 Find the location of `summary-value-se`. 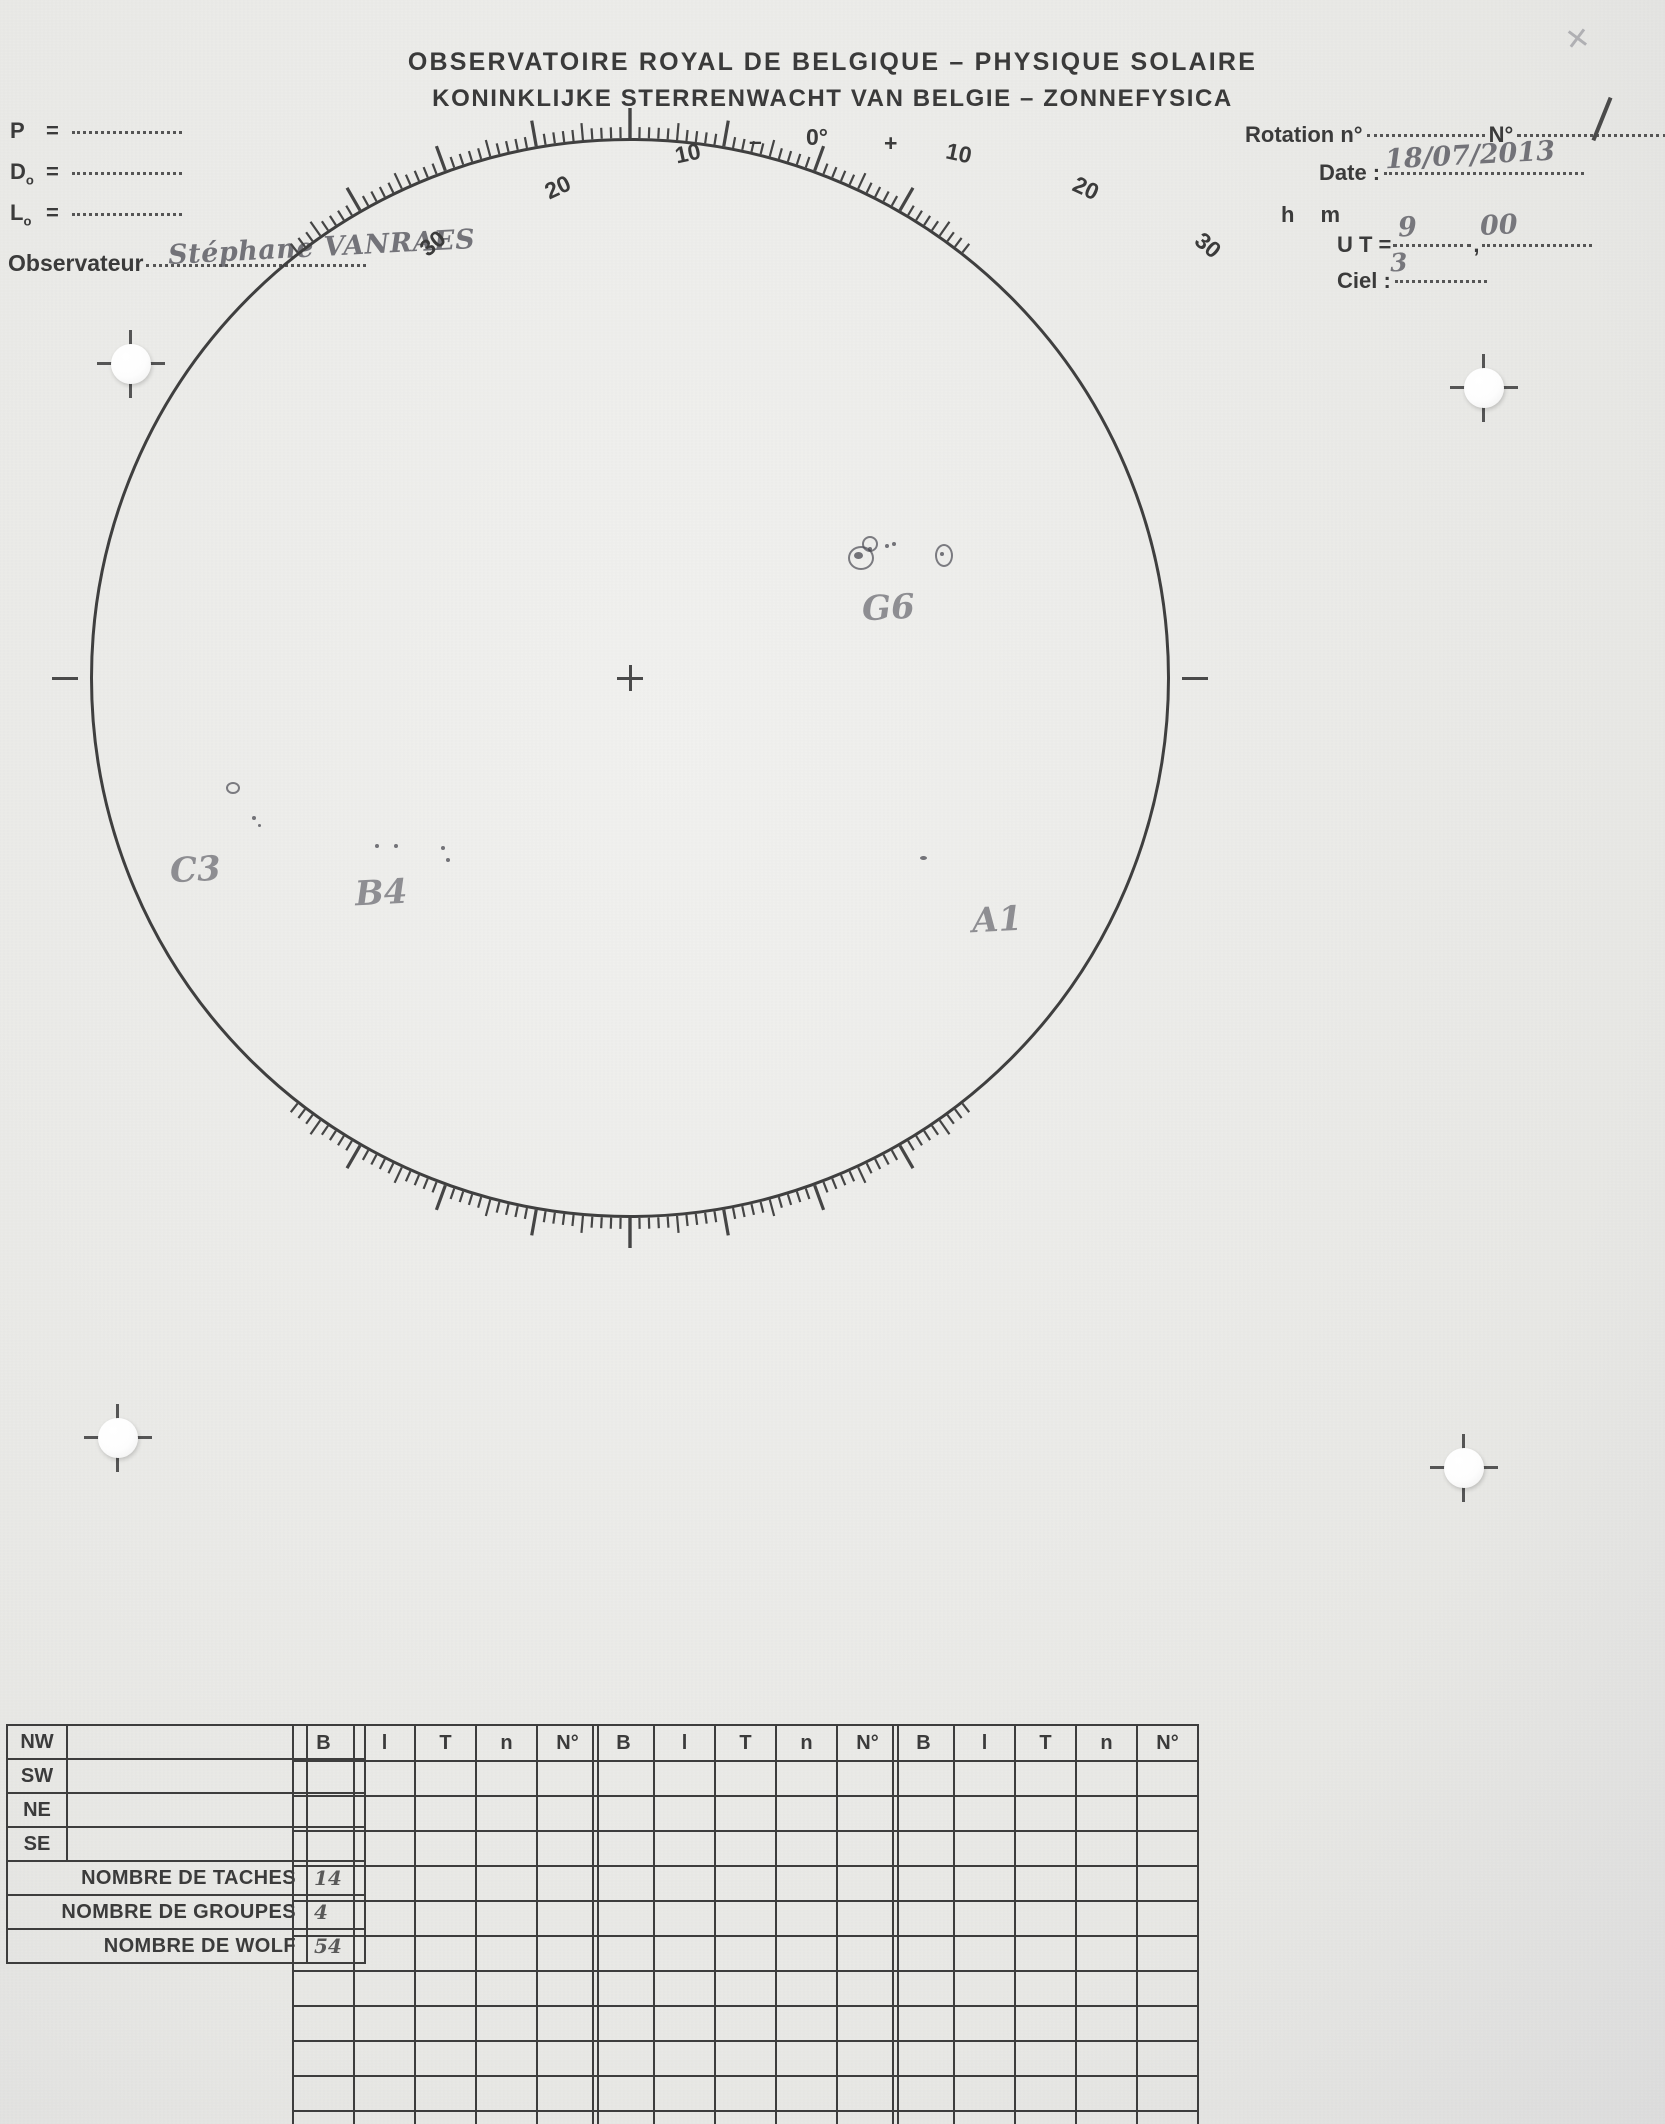

summary-value-se is located at coordinates (187, 1844).